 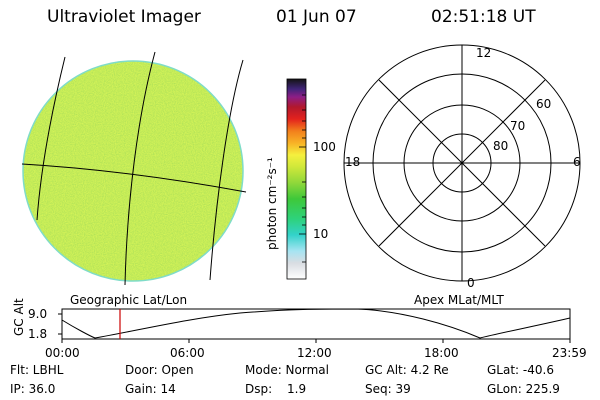 What do you see at coordinates (316, 17) in the screenshot?
I see `date-label: 01 Jun 07` at bounding box center [316, 17].